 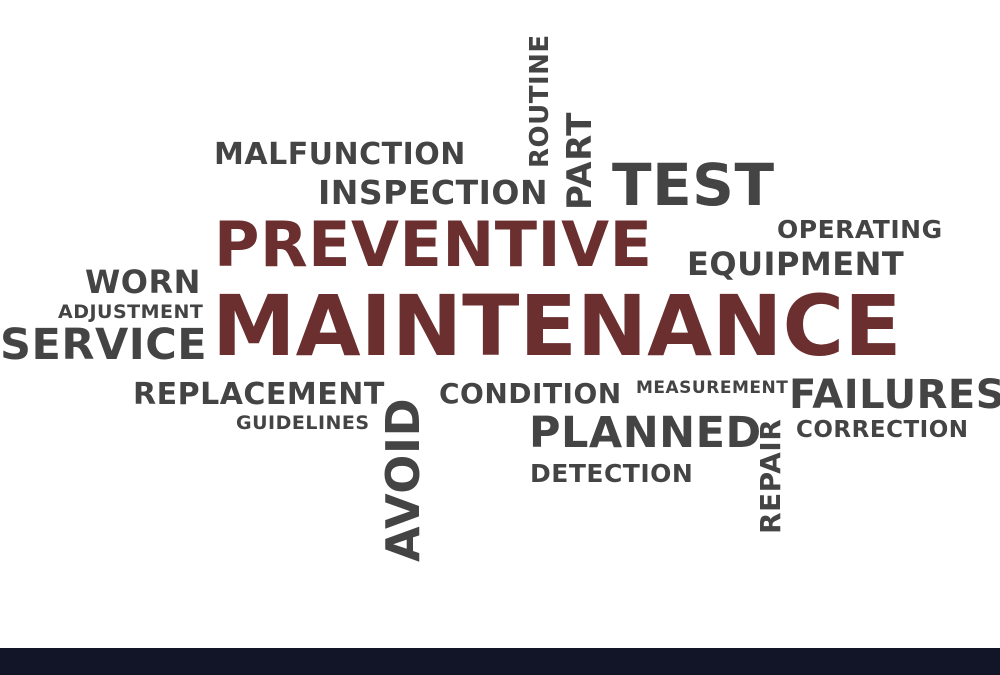 I want to click on word-part: PART, so click(x=580, y=161).